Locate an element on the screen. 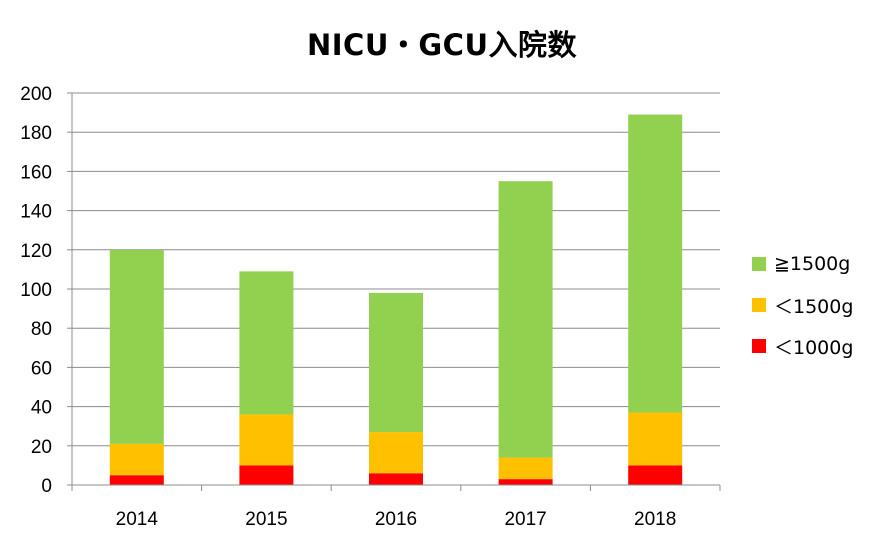 Image resolution: width=884 pixels, height=545 pixels. y-tick-label: 180 is located at coordinates (36, 133).